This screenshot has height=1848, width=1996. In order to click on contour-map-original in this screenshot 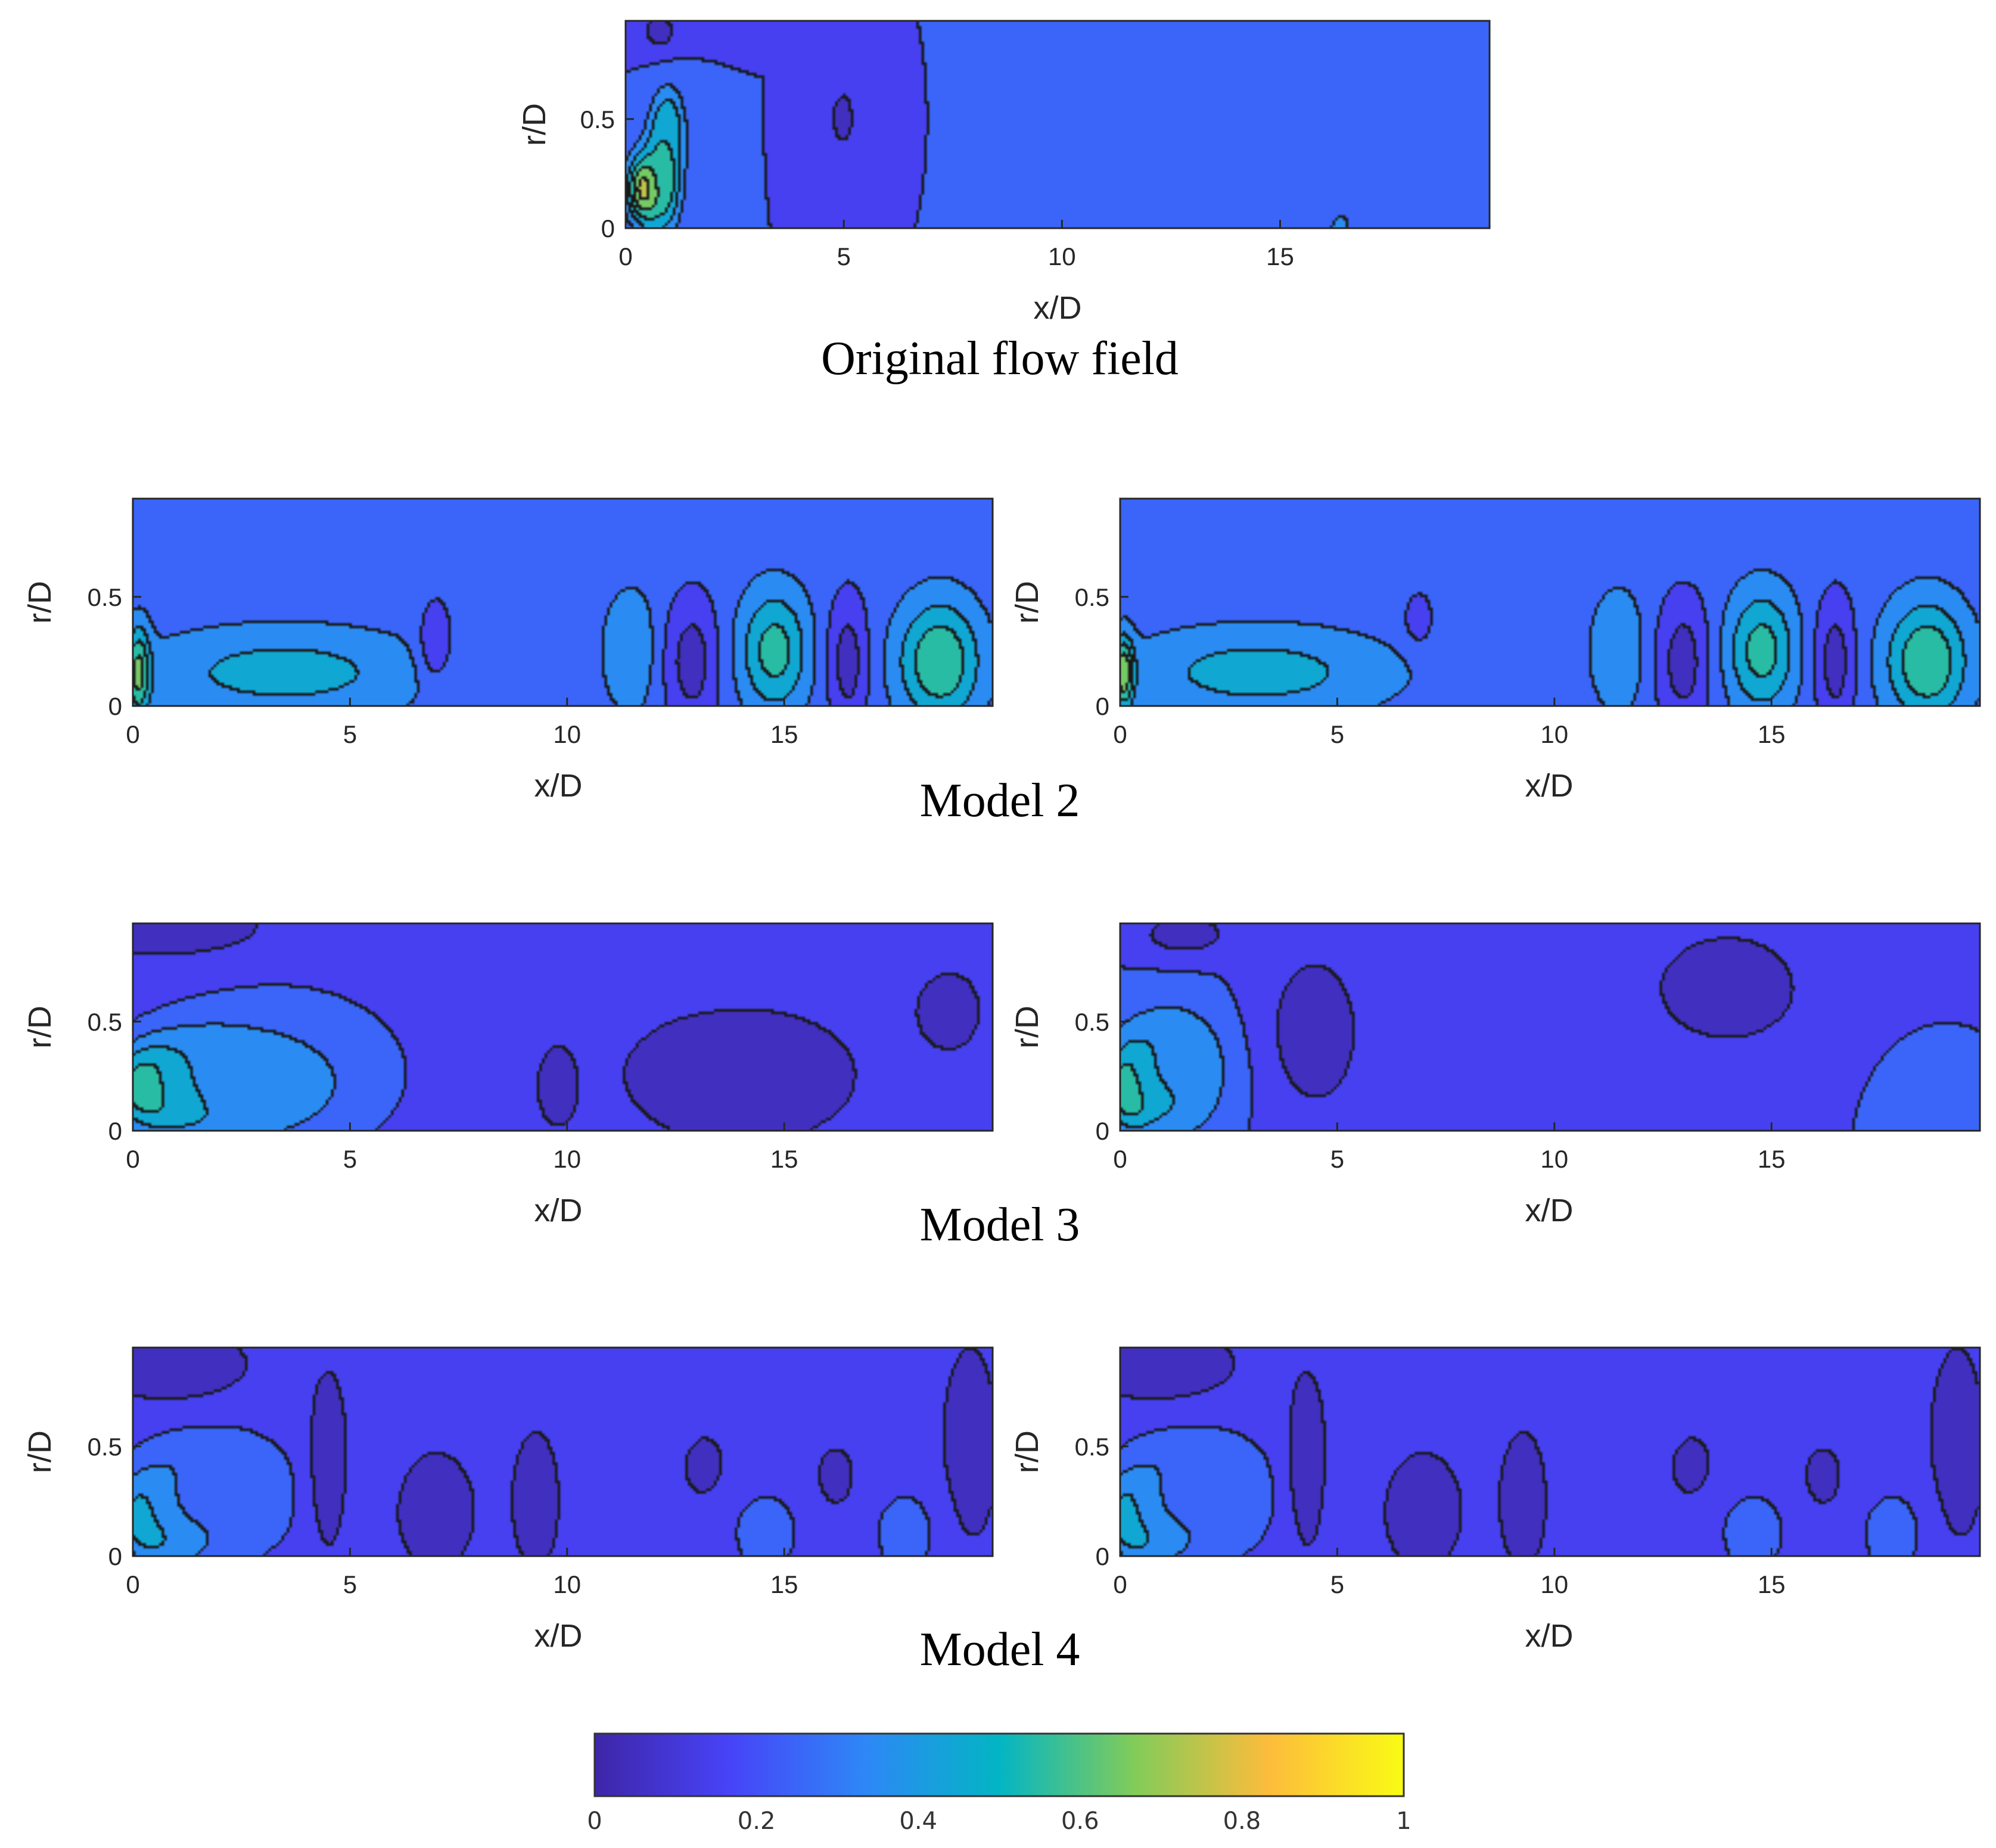, I will do `click(1058, 124)`.